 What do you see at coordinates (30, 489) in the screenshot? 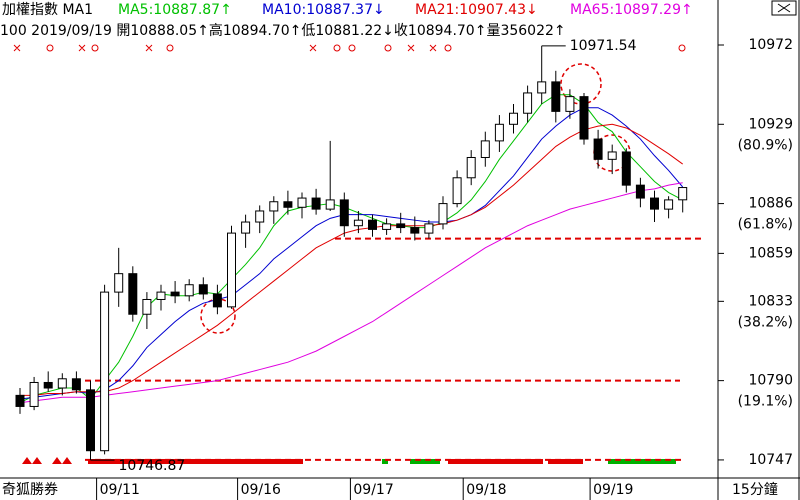
I see `brand: 奇狐勝券` at bounding box center [30, 489].